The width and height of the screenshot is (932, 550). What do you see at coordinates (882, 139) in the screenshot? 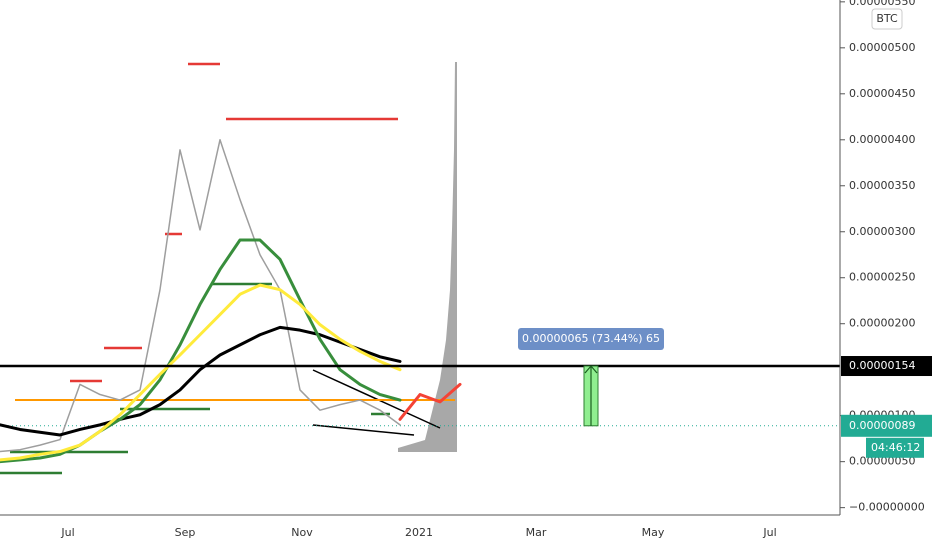
I see `y-tick-label: 0.00000400` at bounding box center [882, 139].